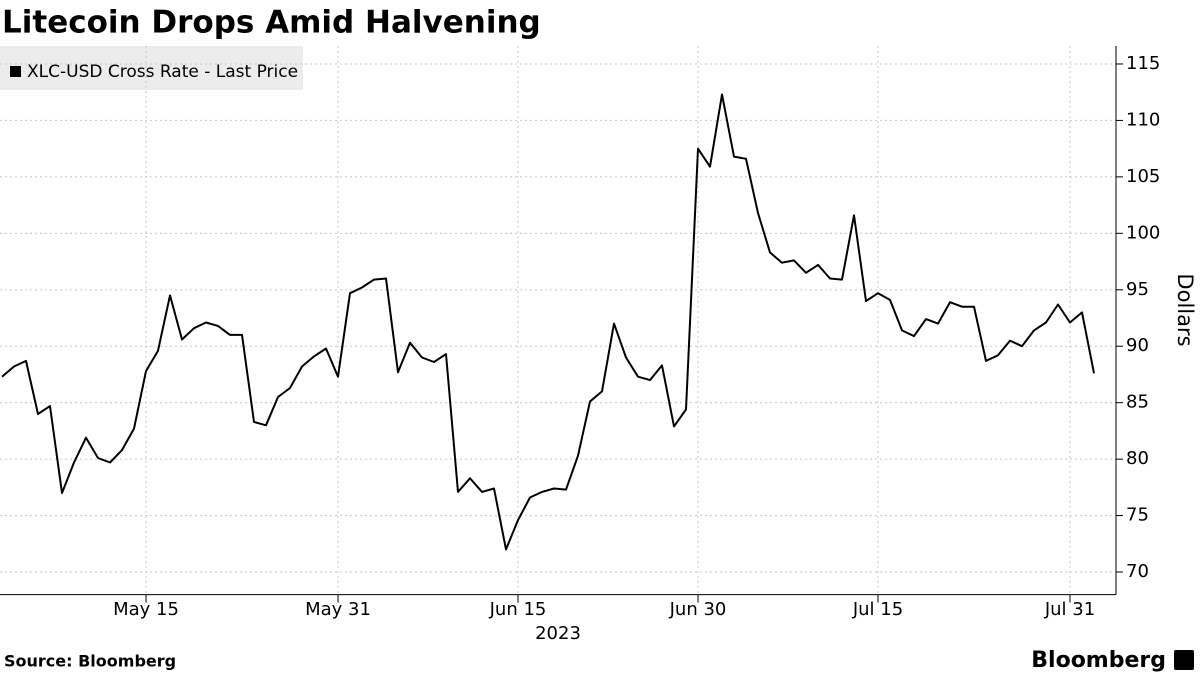  Describe the element at coordinates (162, 72) in the screenshot. I see `legend-label: XLC-USD Cross Rate - Last Price` at that location.